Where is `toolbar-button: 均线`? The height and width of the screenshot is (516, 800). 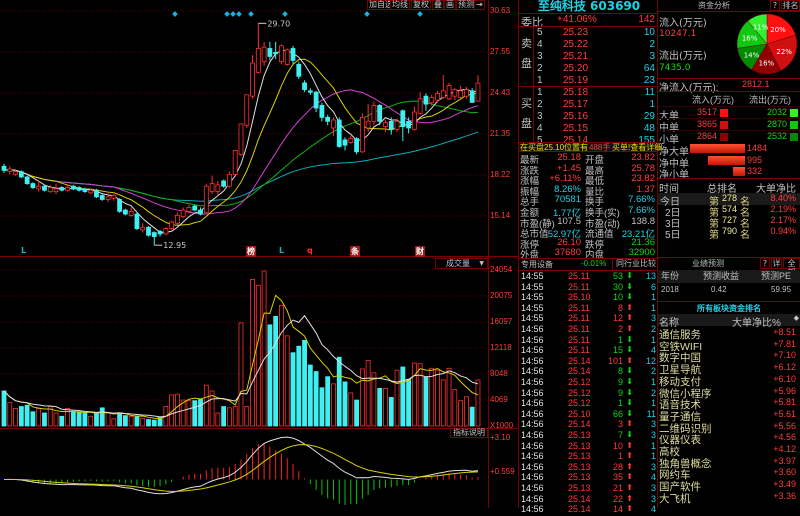 toolbar-button: 均线 is located at coordinates (400, 5).